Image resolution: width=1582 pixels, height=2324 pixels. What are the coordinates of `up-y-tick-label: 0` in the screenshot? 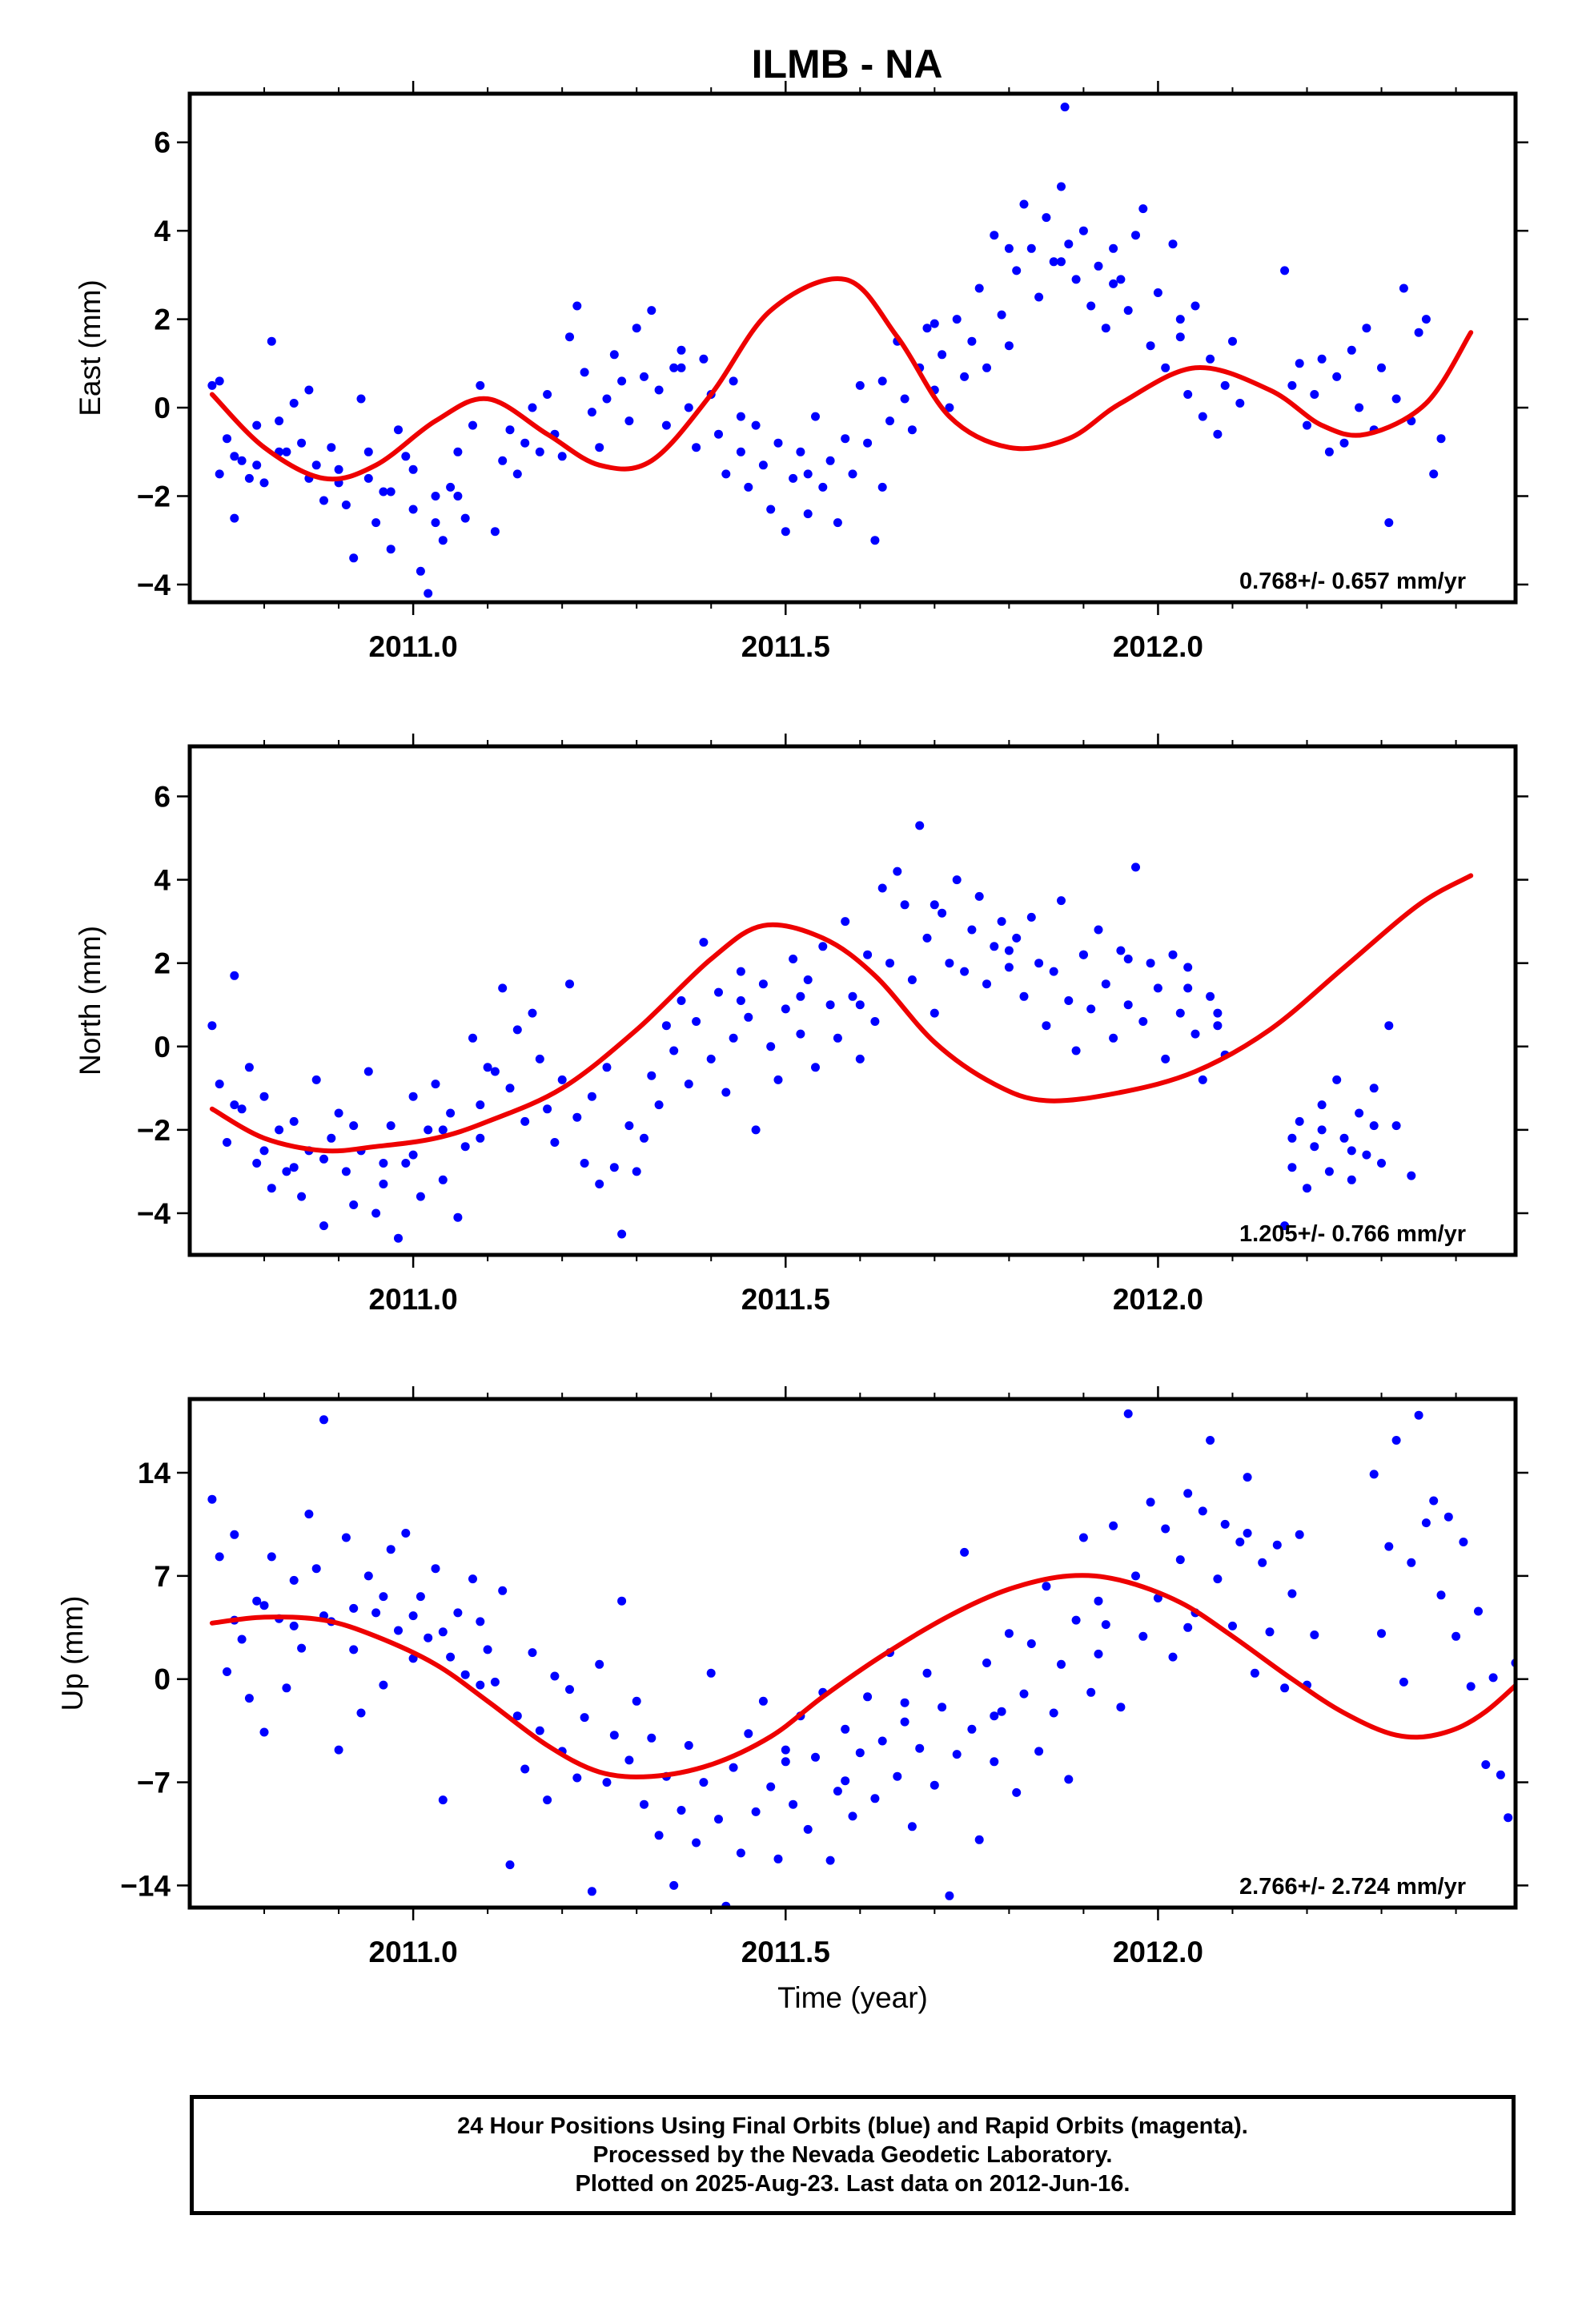 It's located at (162, 1679).